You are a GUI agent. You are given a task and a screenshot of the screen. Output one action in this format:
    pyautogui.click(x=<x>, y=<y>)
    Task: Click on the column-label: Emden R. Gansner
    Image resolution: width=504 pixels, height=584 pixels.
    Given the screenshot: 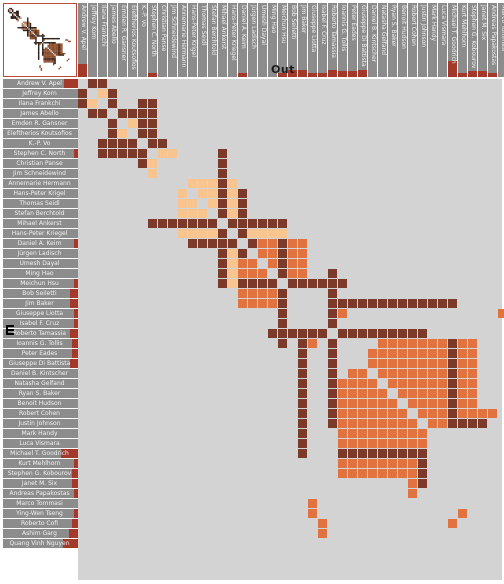 What is the action you would take?
    pyautogui.click(x=123, y=40)
    